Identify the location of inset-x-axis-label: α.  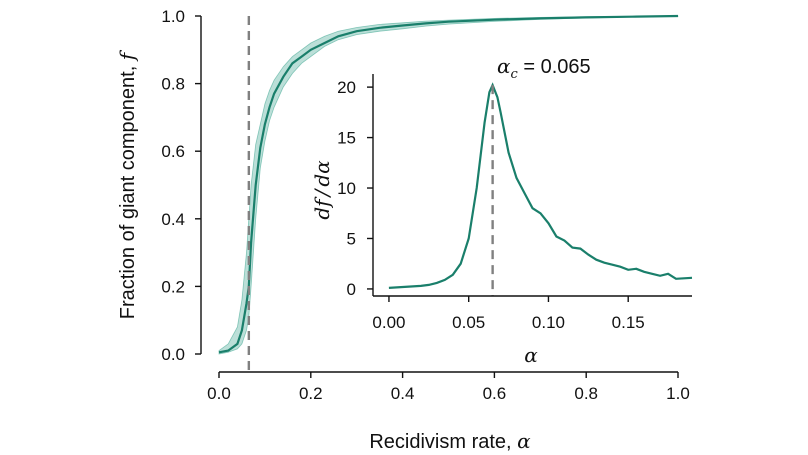
(531, 355).